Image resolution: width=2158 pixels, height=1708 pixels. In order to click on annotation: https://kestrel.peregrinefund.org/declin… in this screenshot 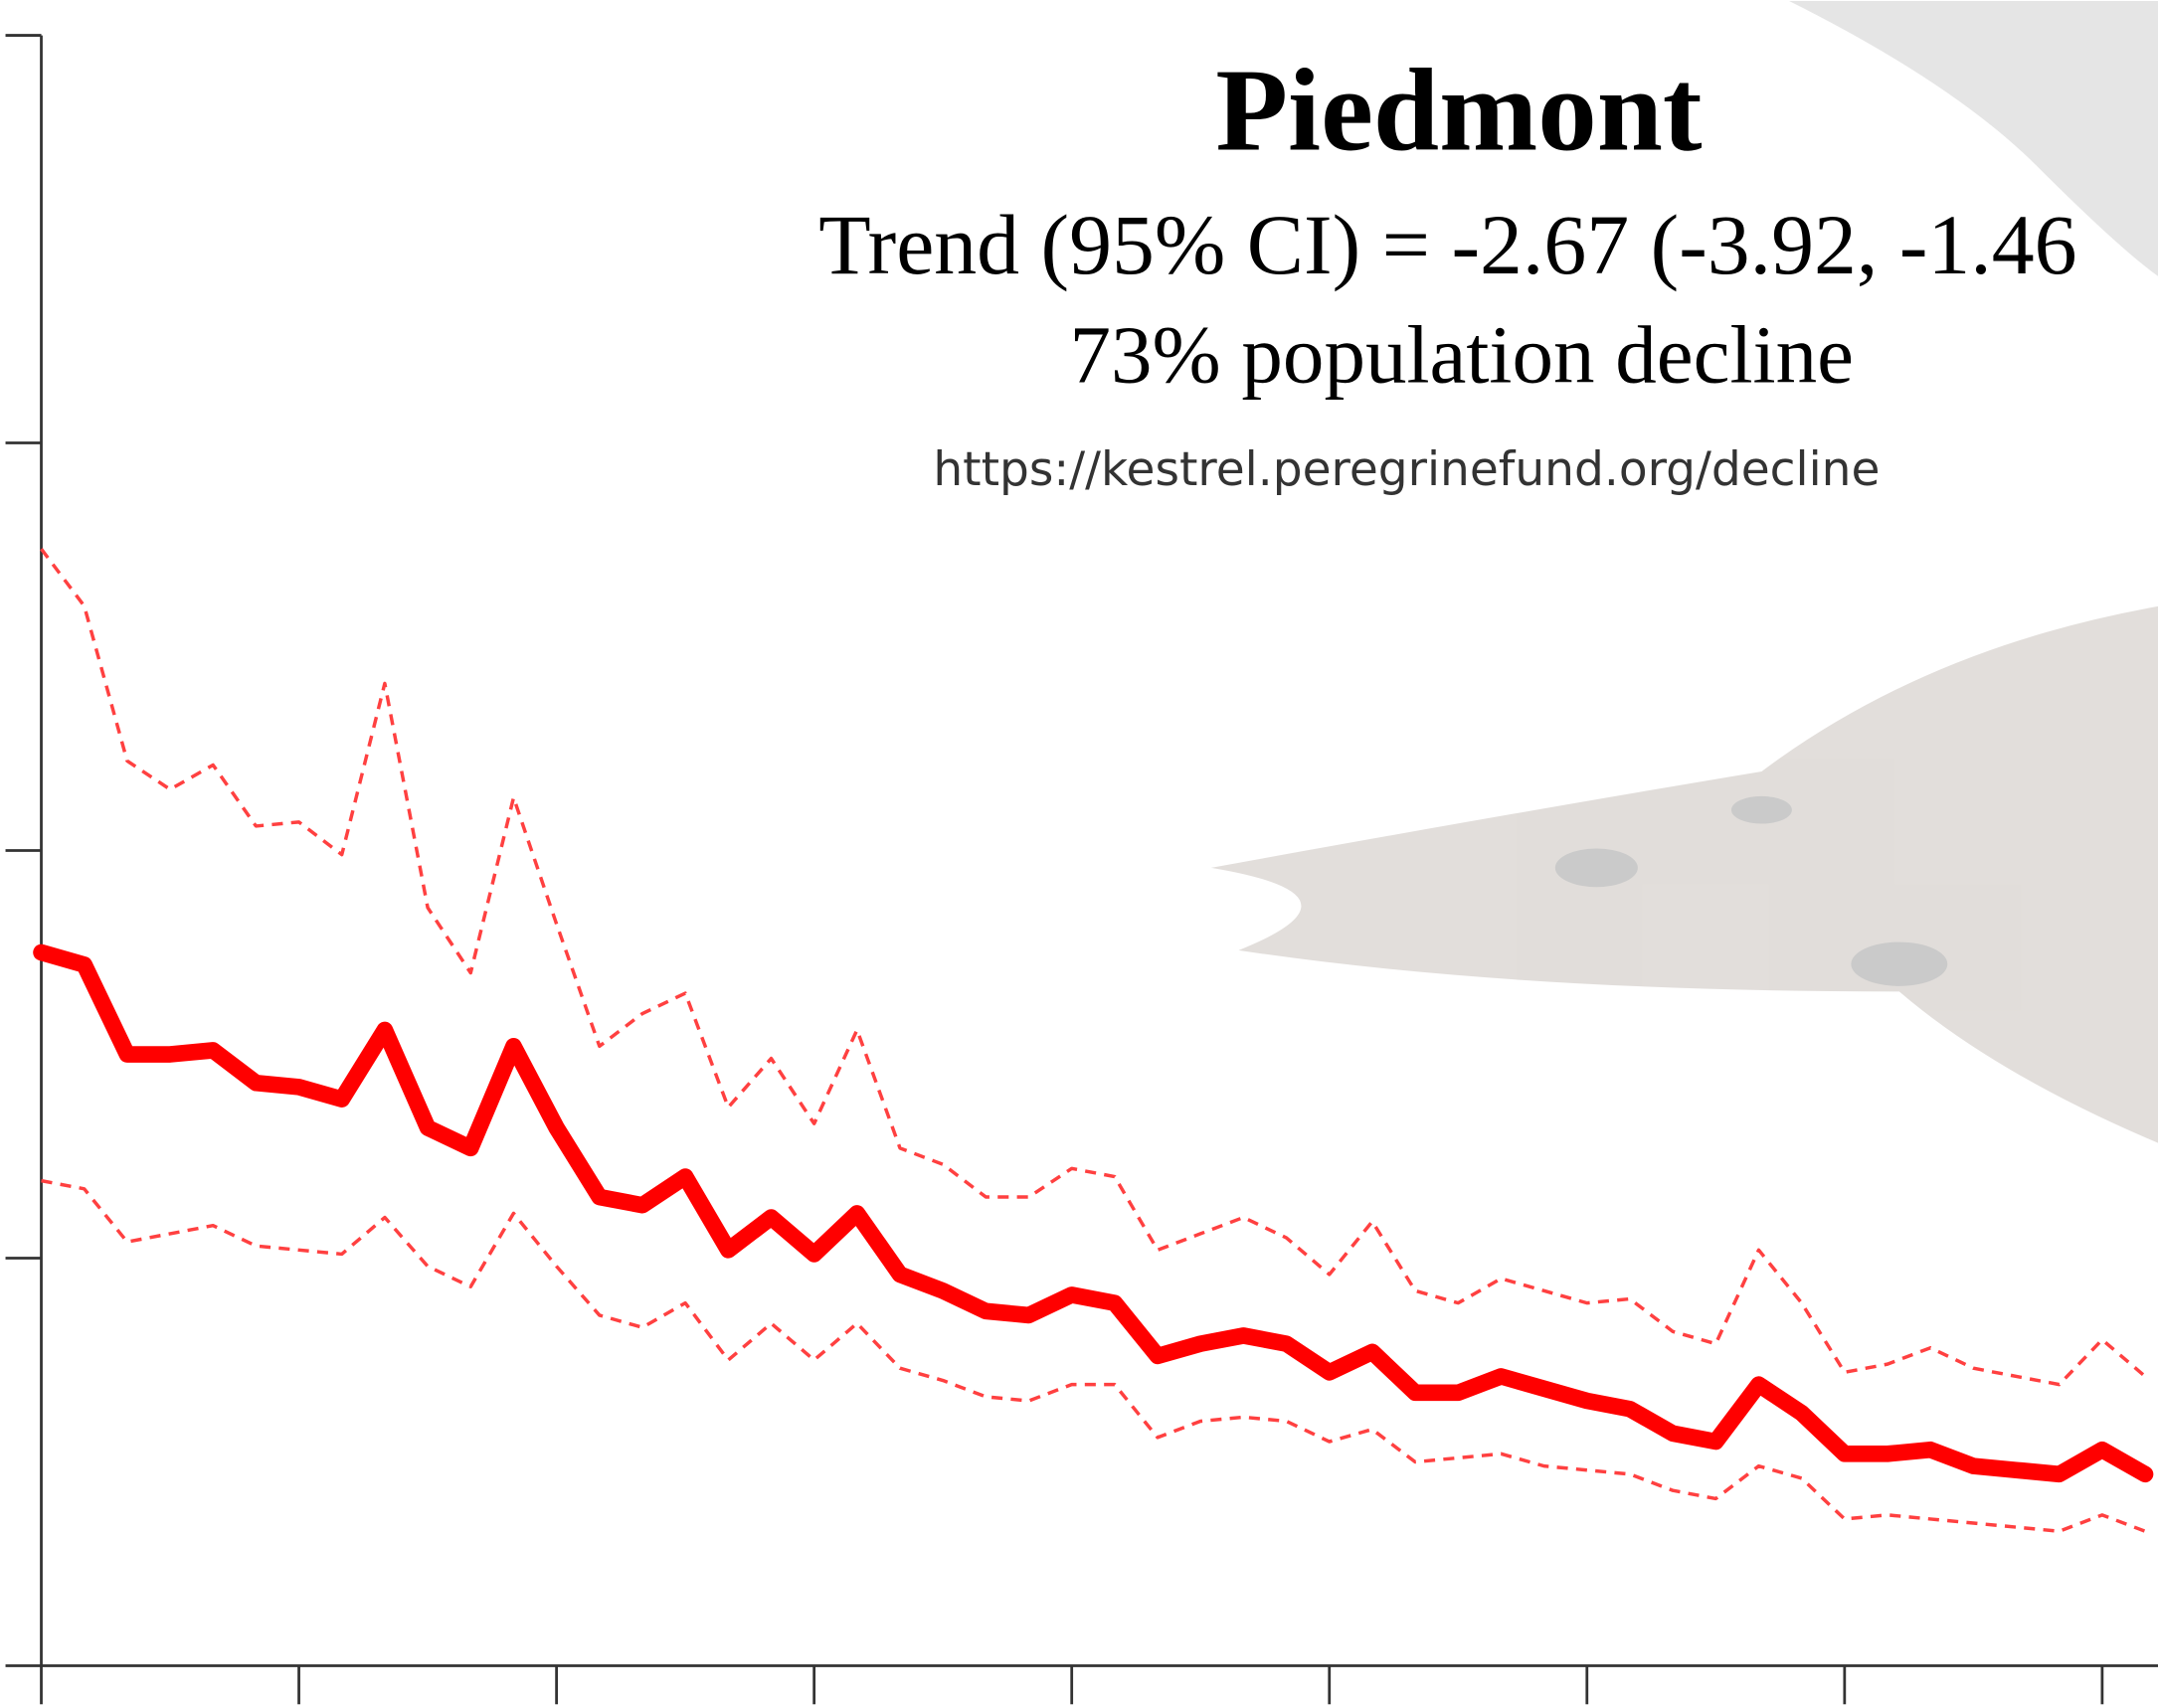, I will do `click(1406, 469)`.